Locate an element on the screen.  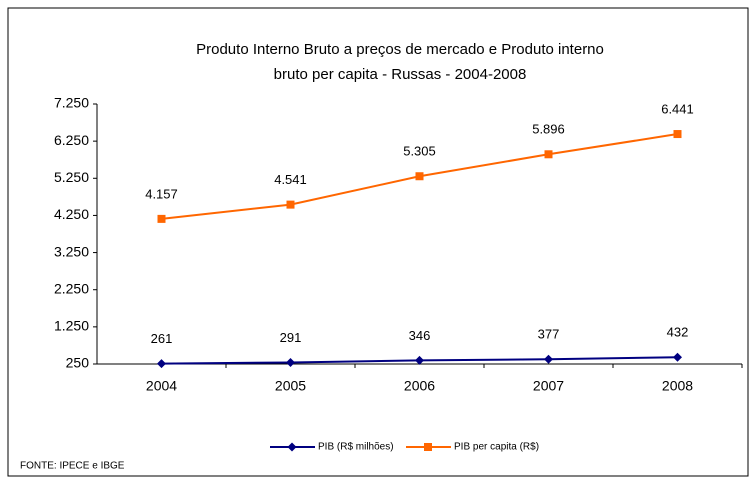
data-label: 261 is located at coordinates (162, 338).